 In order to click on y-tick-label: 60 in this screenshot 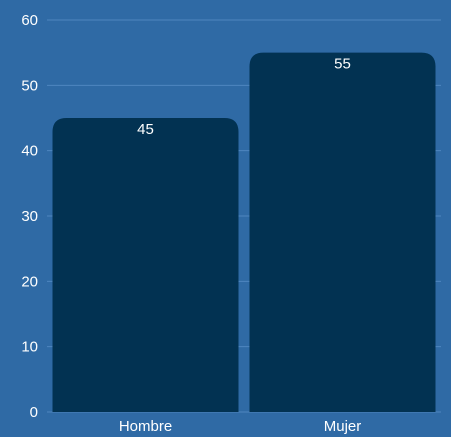, I will do `click(29, 20)`.